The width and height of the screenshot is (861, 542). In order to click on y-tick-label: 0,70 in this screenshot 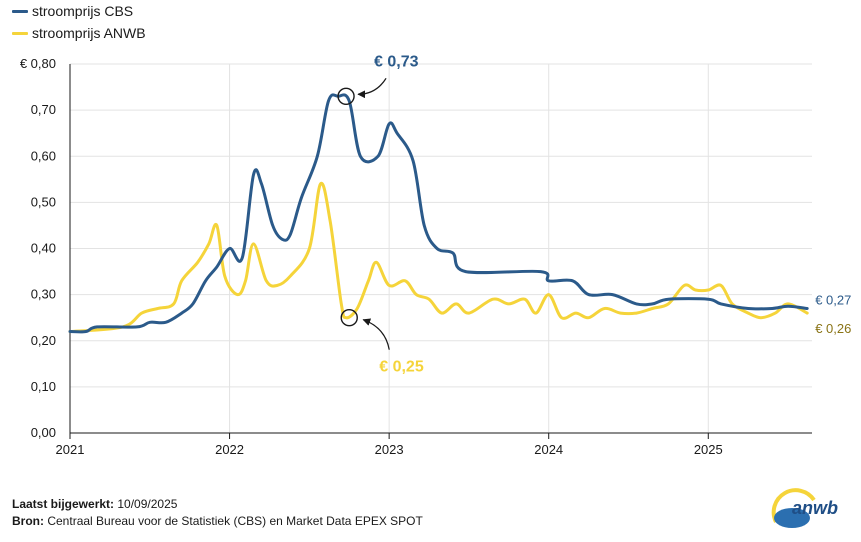, I will do `click(43, 109)`.